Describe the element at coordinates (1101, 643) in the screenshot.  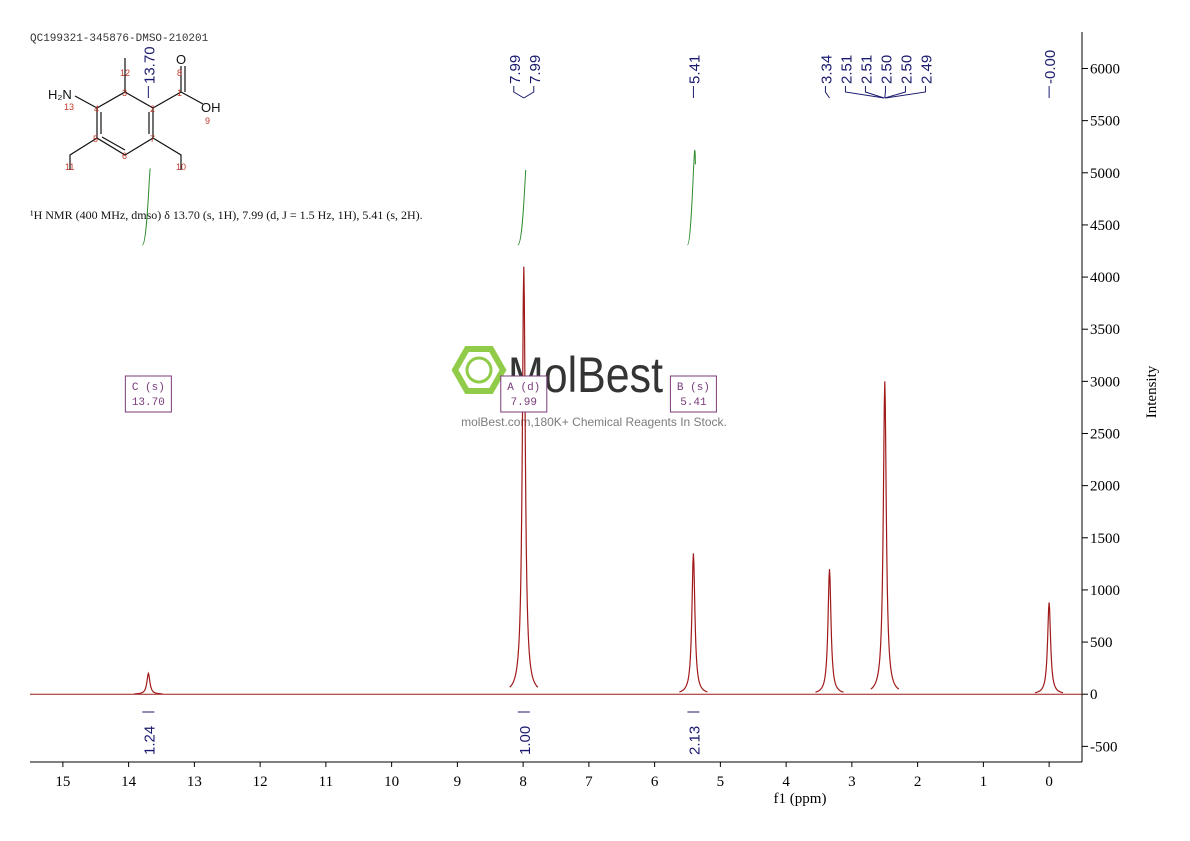
I see `y-tick-label: 500` at that location.